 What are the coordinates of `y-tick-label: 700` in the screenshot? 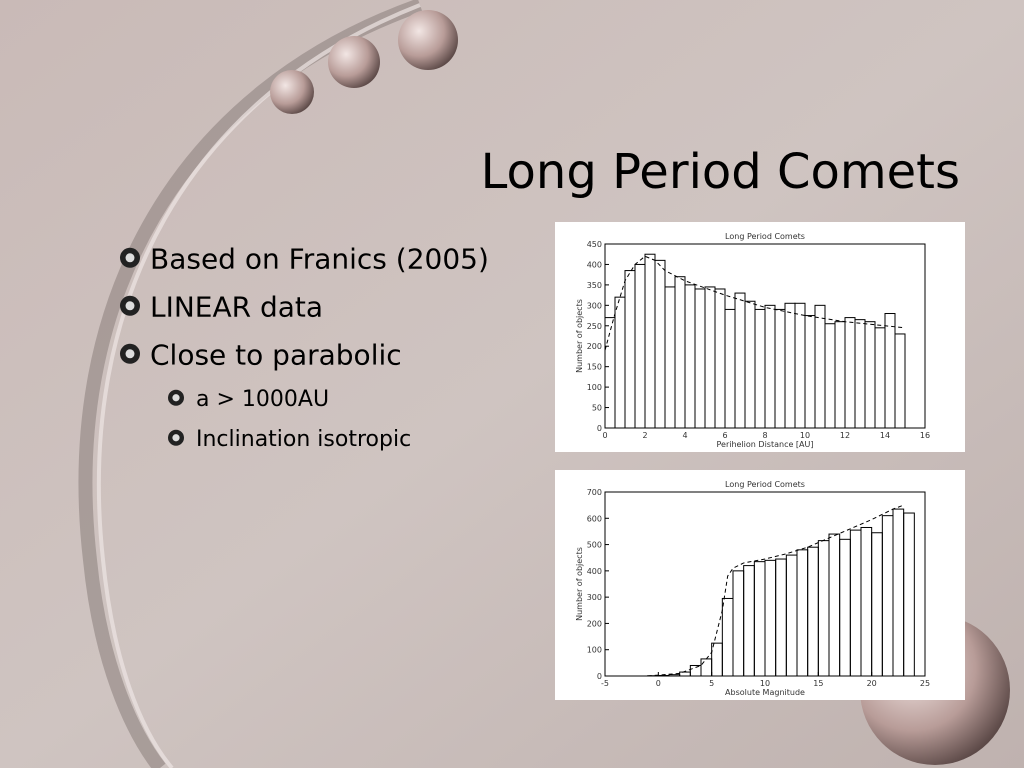 It's located at (594, 492).